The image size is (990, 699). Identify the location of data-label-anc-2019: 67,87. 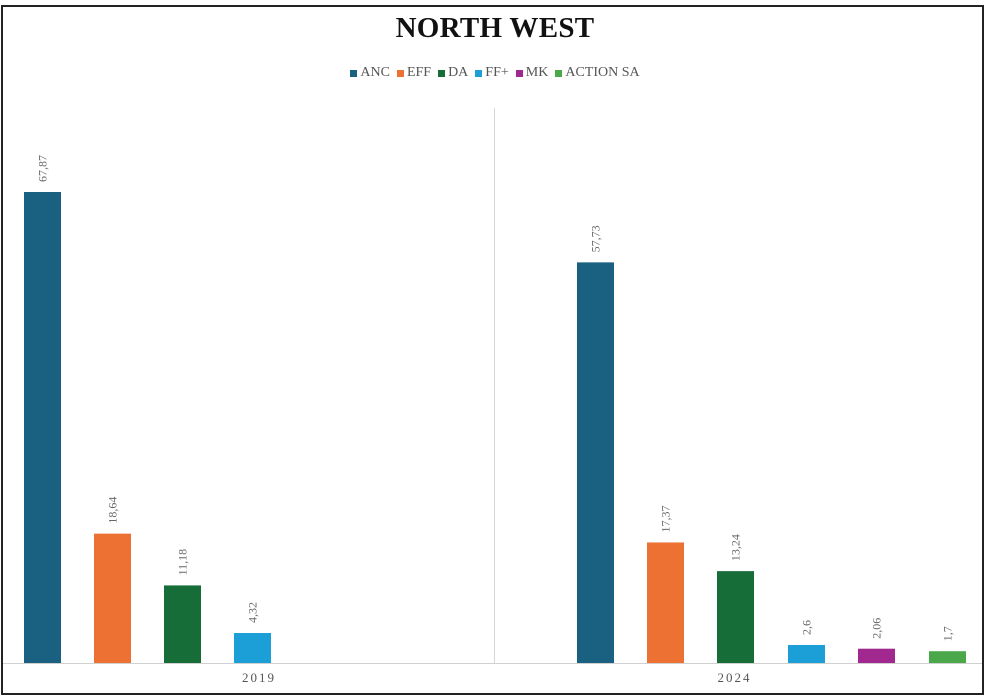
(43, 168).